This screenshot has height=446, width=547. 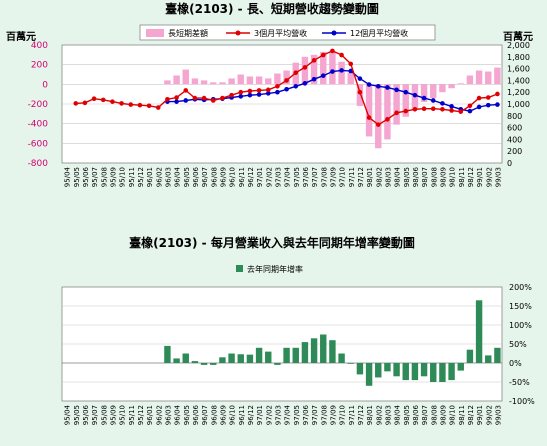 What do you see at coordinates (388, 177) in the screenshot?
I see `chart-1-x-tick-label: 98/03` at bounding box center [388, 177].